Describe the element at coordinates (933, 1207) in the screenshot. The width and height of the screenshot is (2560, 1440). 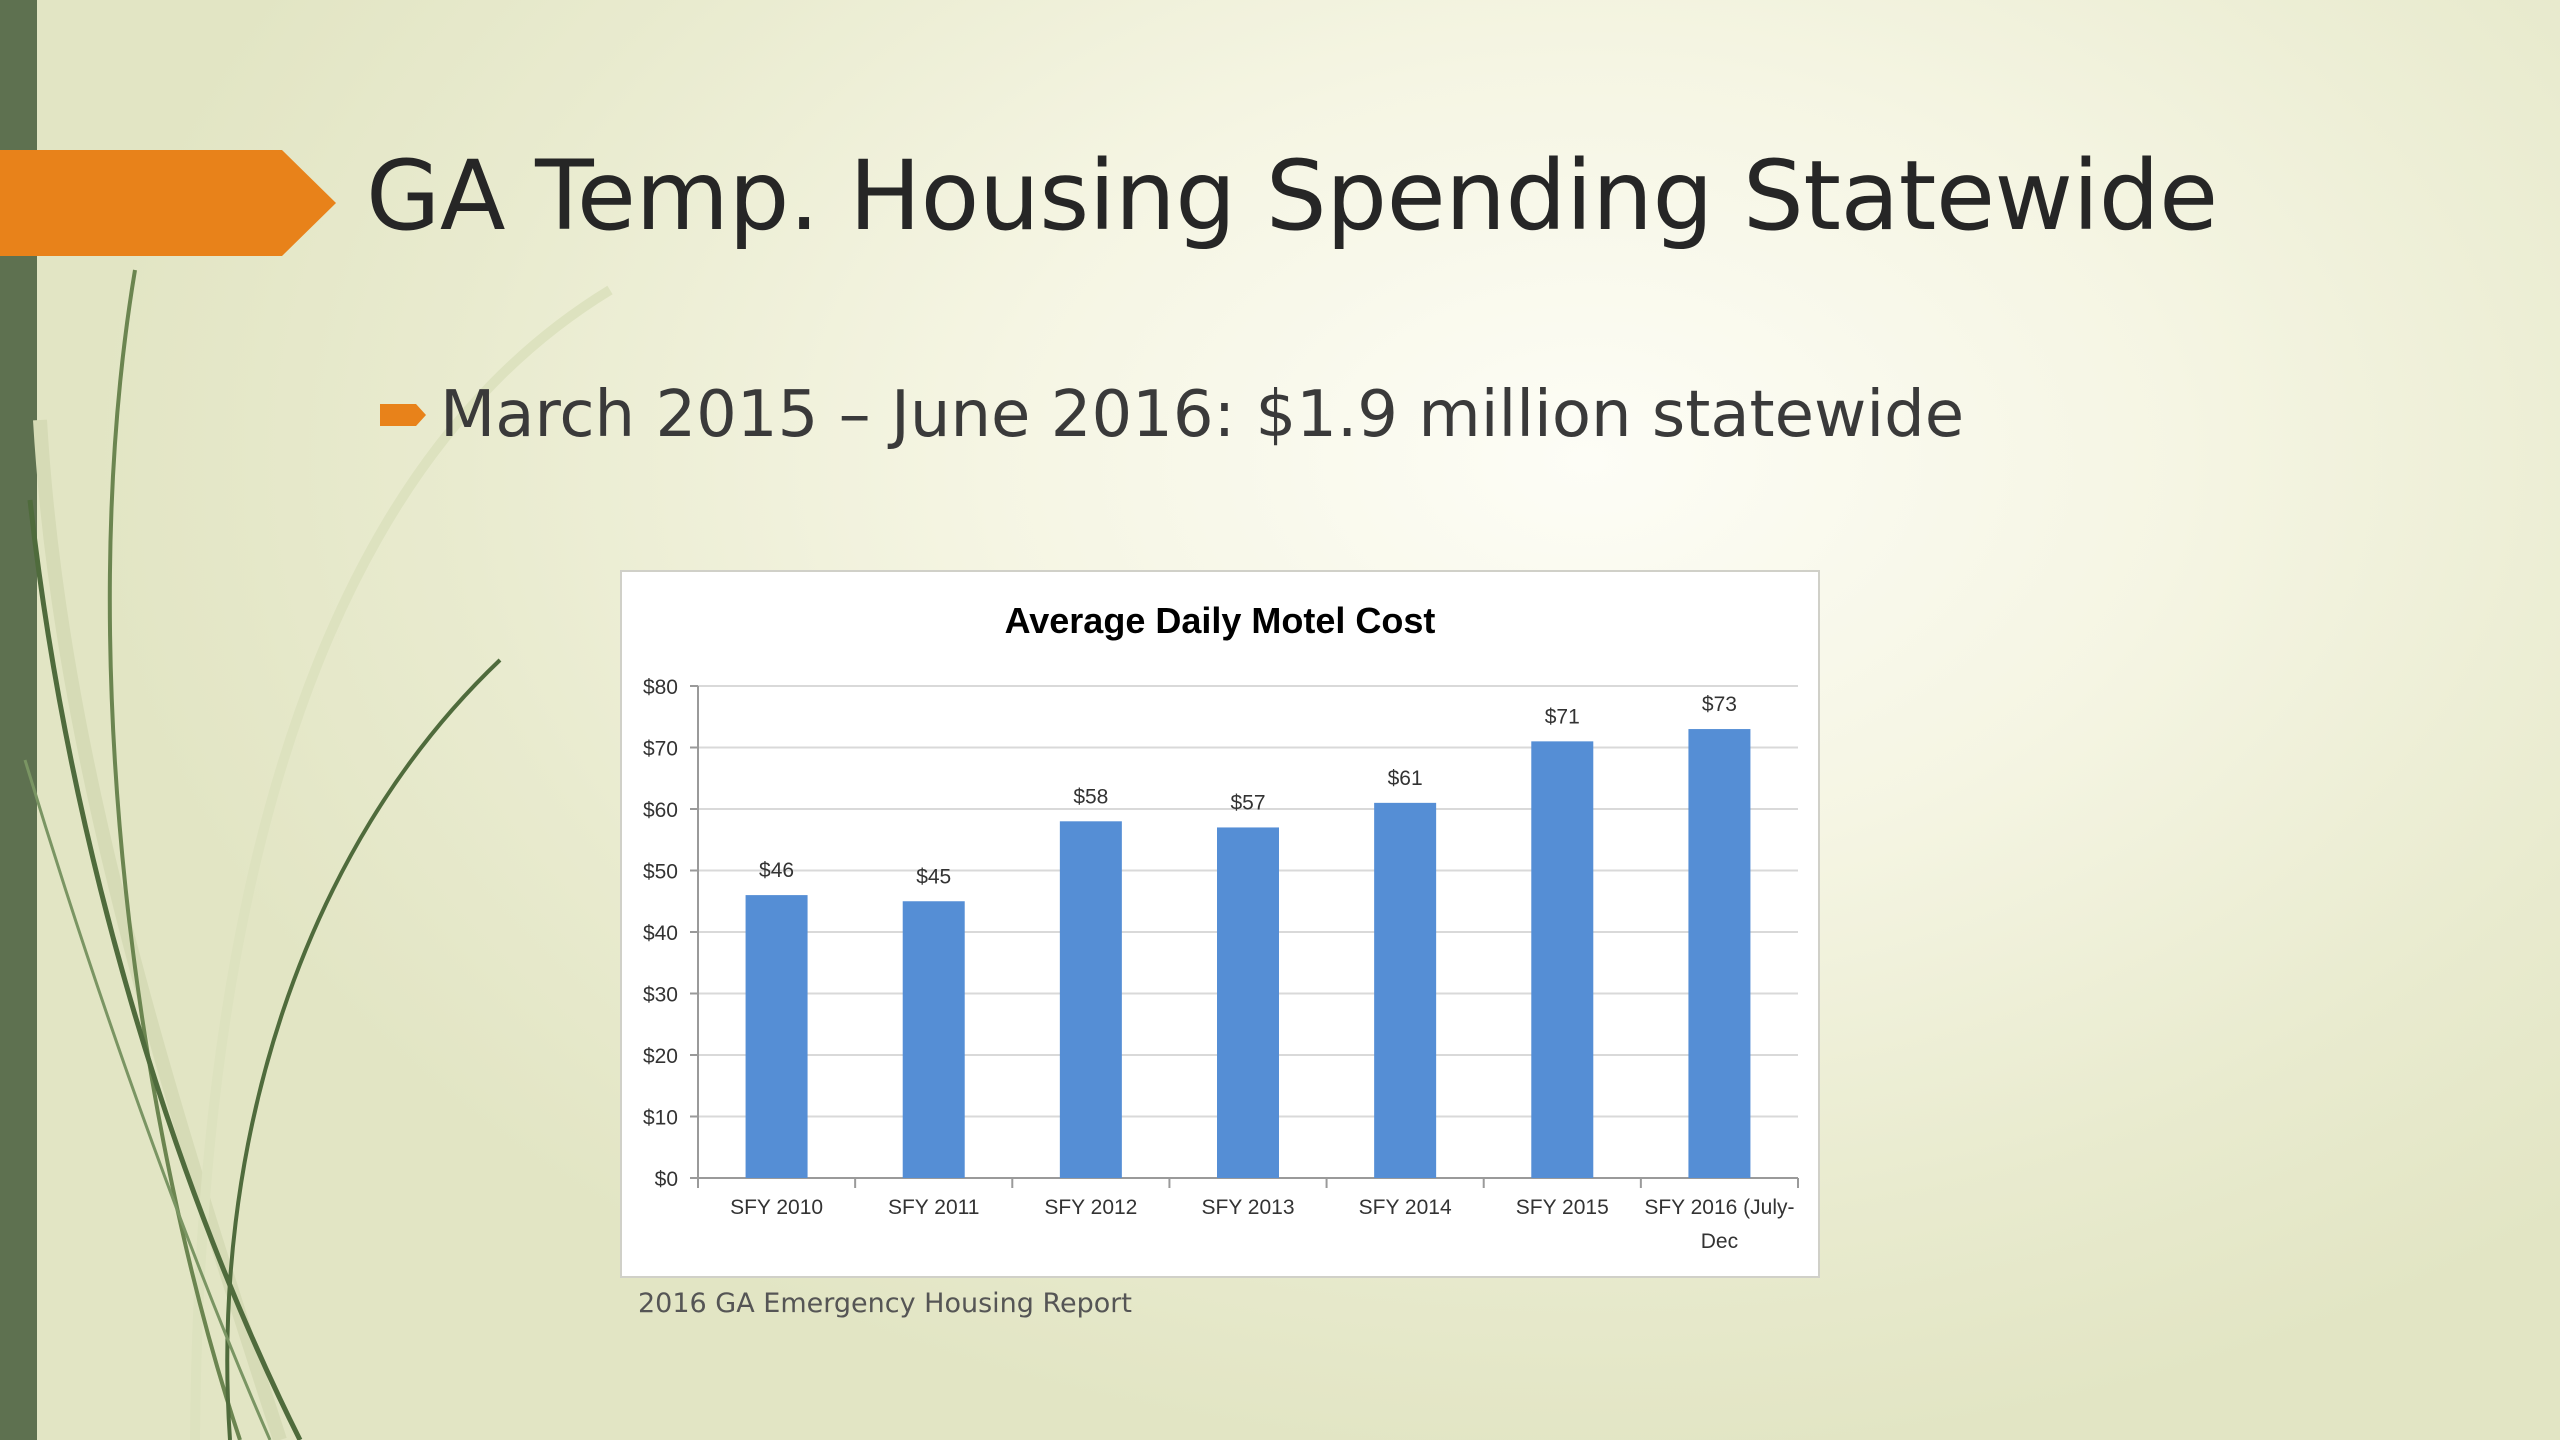
I see `x-tick-label: SFY 2011` at that location.